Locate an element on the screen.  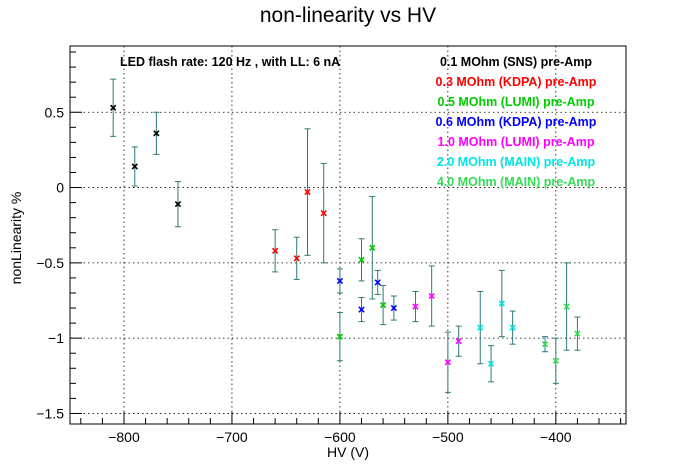
legend-entry: 0.5 MOhm (LUMI) pre-Amp is located at coordinates (516, 102).